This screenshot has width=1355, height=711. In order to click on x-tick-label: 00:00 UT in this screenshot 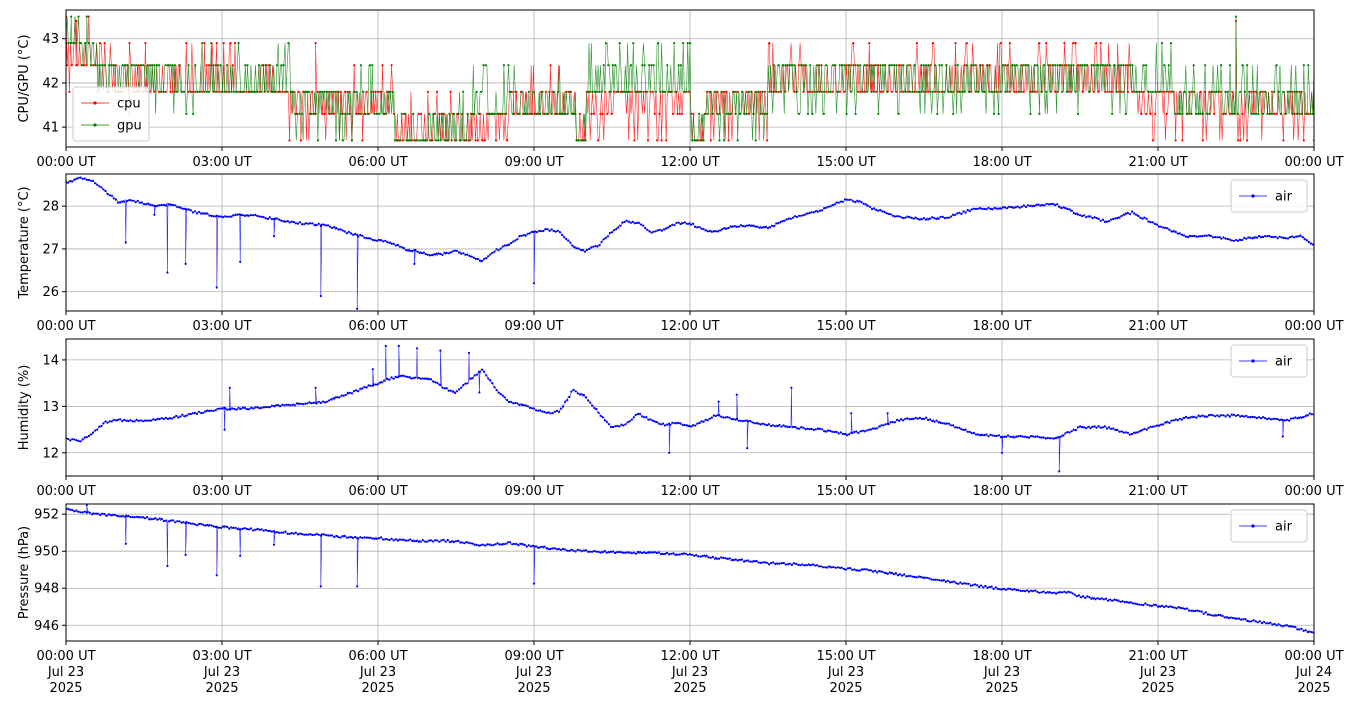, I will do `click(65, 162)`.